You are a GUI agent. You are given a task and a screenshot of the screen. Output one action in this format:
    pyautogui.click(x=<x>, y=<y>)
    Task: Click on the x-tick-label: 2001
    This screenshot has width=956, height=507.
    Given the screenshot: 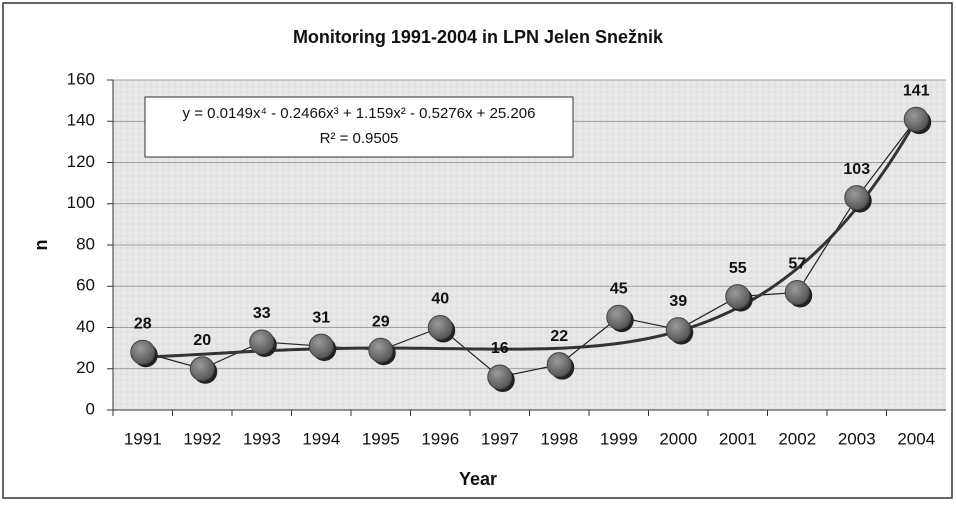 What is the action you would take?
    pyautogui.click(x=738, y=438)
    